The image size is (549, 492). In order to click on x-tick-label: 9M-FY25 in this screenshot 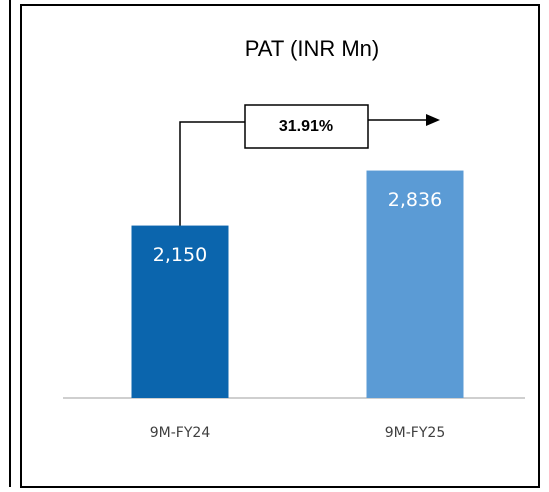, I will do `click(415, 433)`.